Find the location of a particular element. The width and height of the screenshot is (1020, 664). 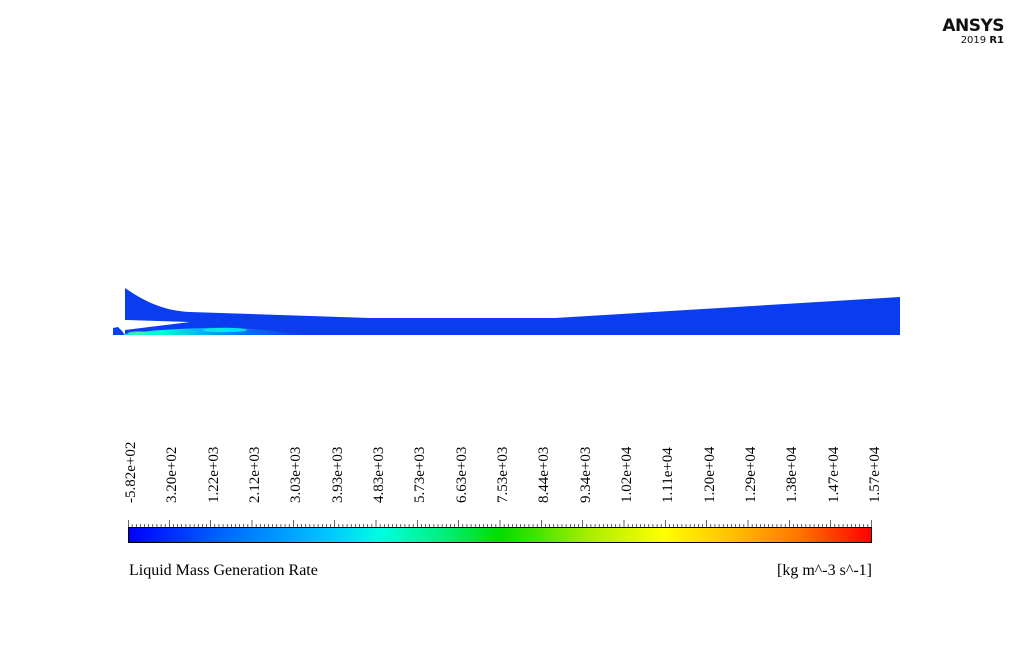

colorbar-tick-label-text: 3.03e+03 is located at coordinates (296, 474).